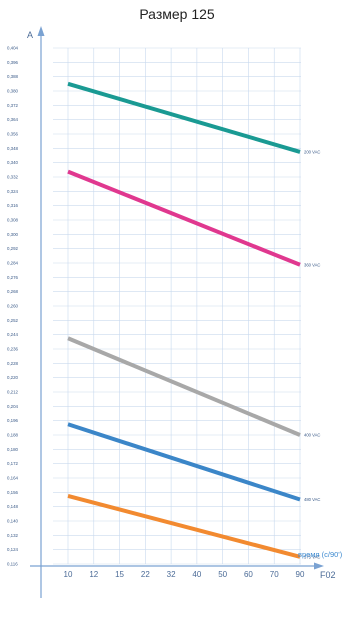  Describe the element at coordinates (13, 478) in the screenshot. I see `y-tick-label: 0,164` at that location.